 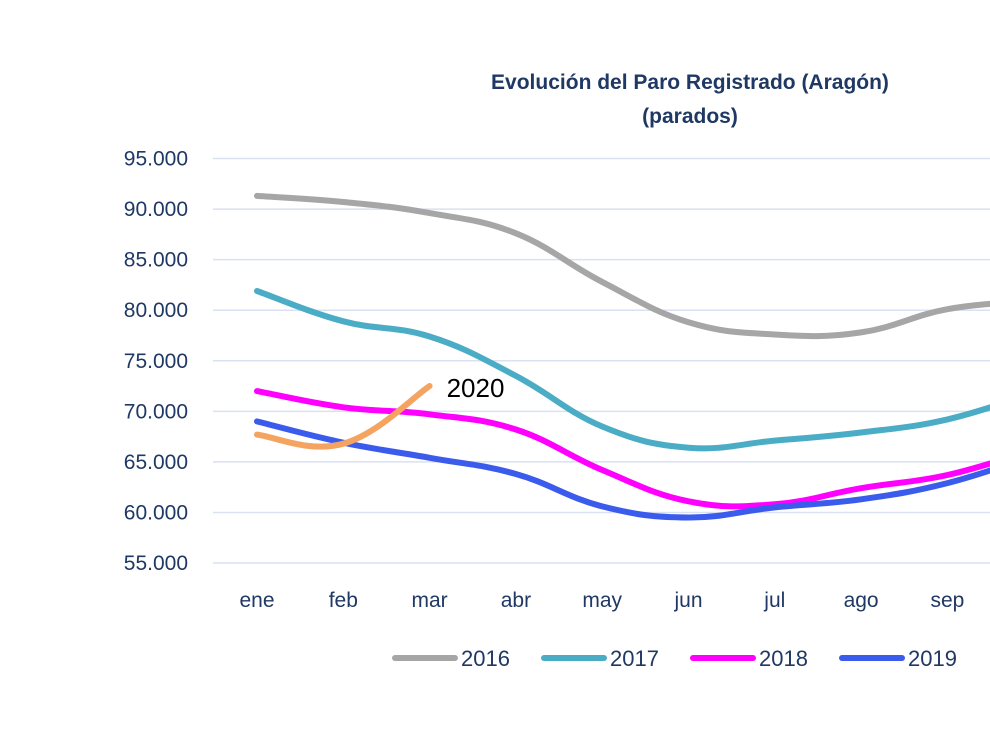 I want to click on x-tick-label: feb, so click(x=343, y=600).